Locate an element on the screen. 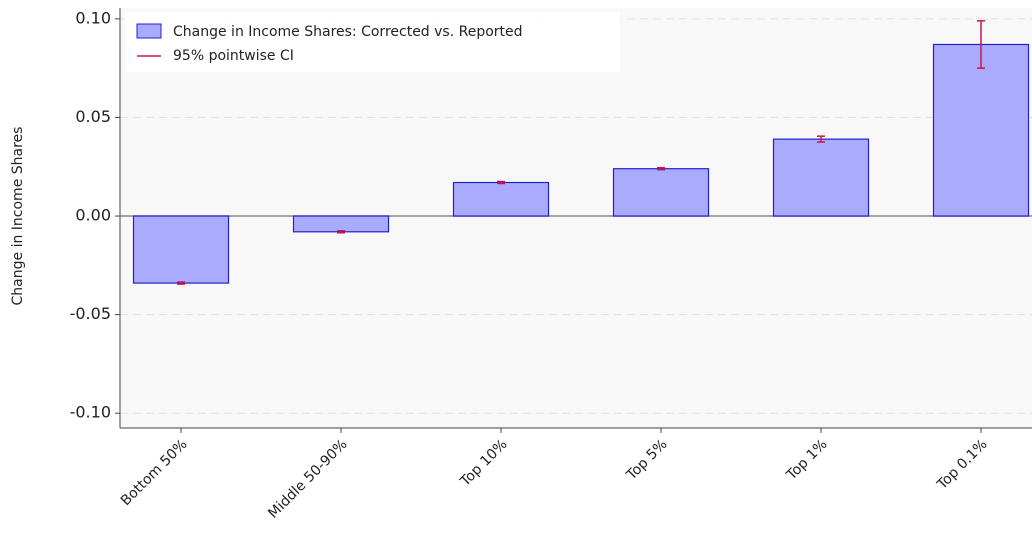 The image size is (1032, 547). x-tick-label: Top 0.1% is located at coordinates (962, 464).